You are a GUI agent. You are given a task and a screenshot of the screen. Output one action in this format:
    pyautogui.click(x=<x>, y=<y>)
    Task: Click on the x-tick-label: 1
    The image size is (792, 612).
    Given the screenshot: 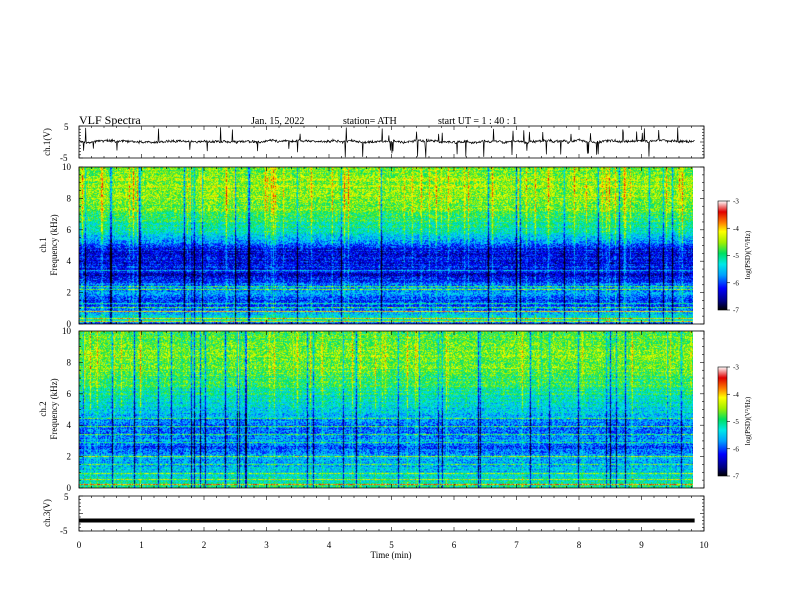 What is the action you would take?
    pyautogui.click(x=141, y=545)
    